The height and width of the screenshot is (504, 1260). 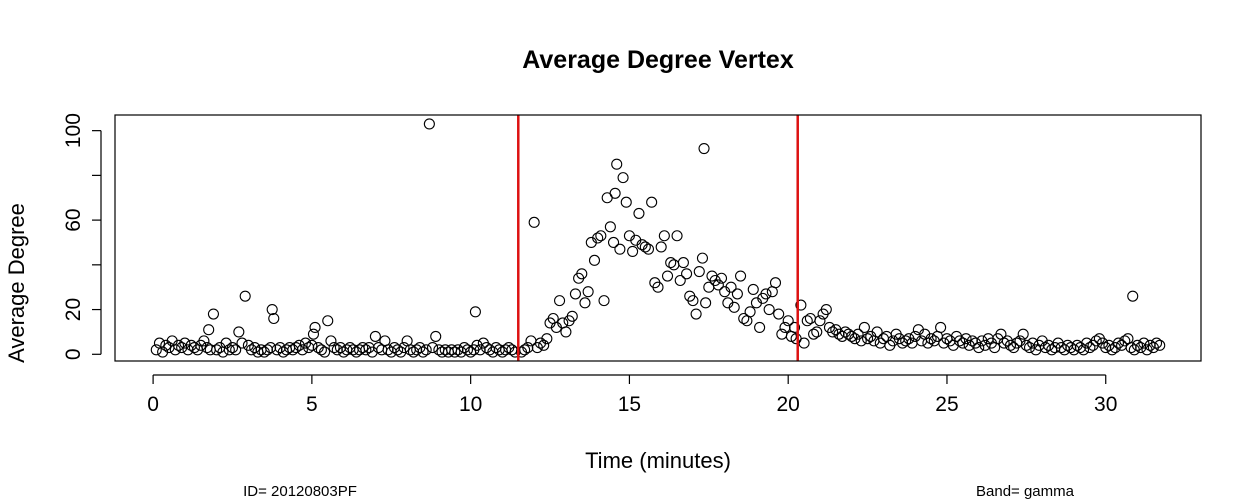 I want to click on y-tick-label: 100, so click(x=73, y=130).